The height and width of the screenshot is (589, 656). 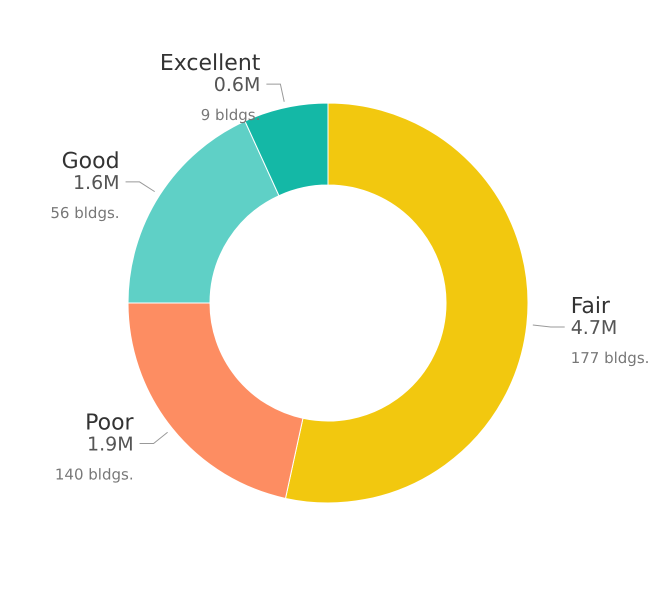 I want to click on text: 140 bldgs., so click(x=94, y=475).